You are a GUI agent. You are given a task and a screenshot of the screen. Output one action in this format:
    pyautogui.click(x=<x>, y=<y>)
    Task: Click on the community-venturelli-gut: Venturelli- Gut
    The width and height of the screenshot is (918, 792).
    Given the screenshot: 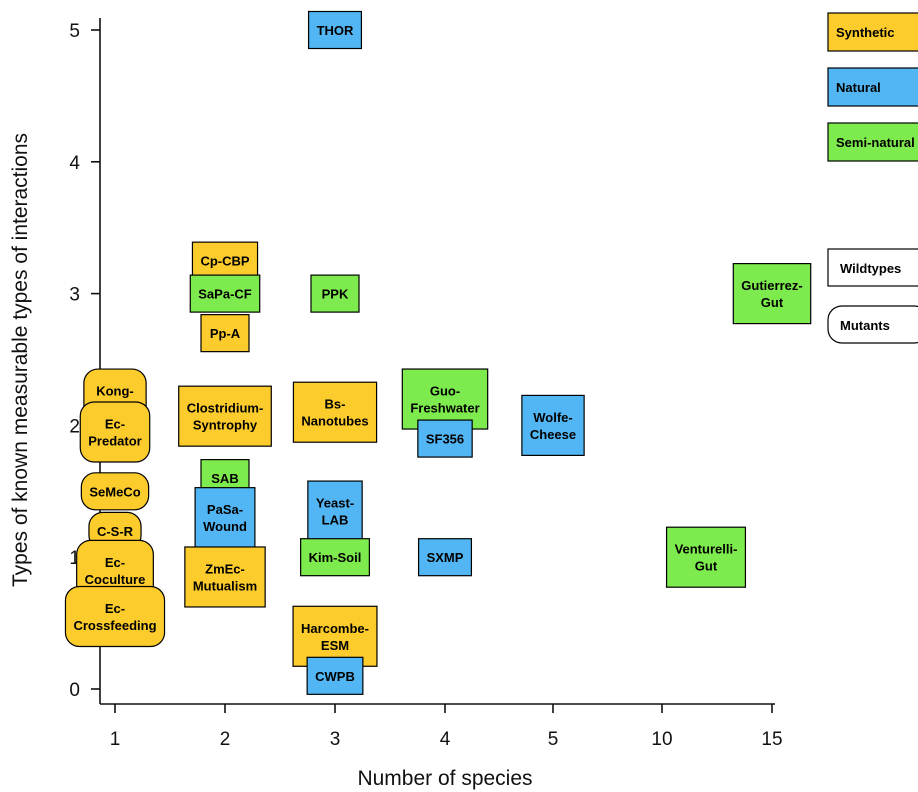 What is the action you would take?
    pyautogui.click(x=706, y=557)
    